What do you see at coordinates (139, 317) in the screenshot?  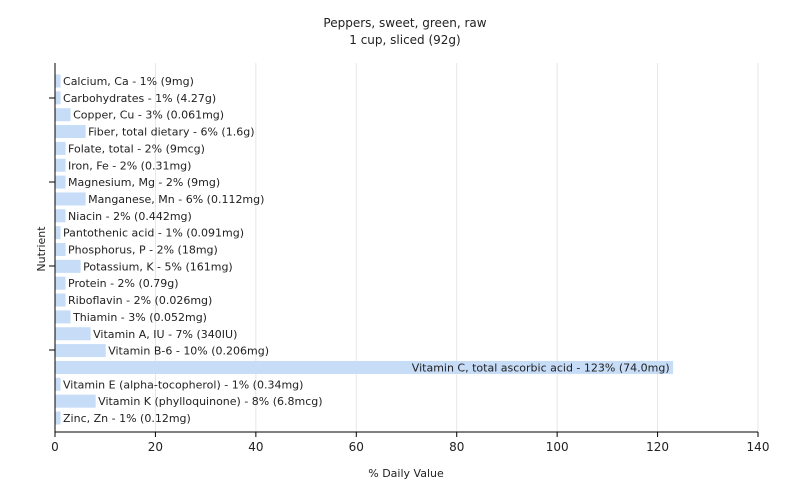 I see `data-label-14: Thiamin - 3% (0.052mg)` at bounding box center [139, 317].